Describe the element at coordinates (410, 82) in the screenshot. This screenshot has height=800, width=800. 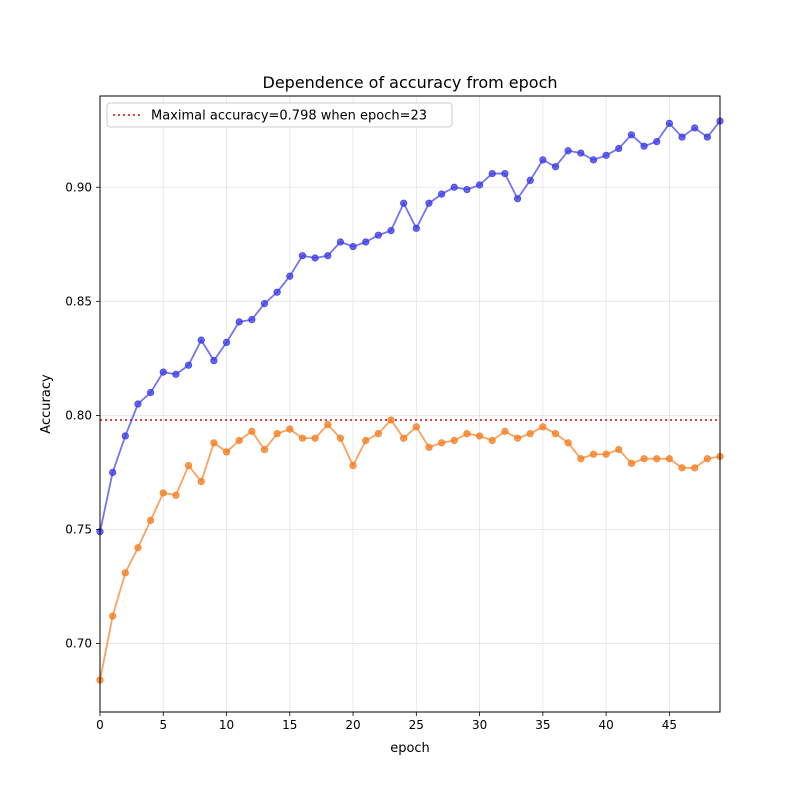
I see `chart-title: Dependence of accuracy from epoch` at that location.